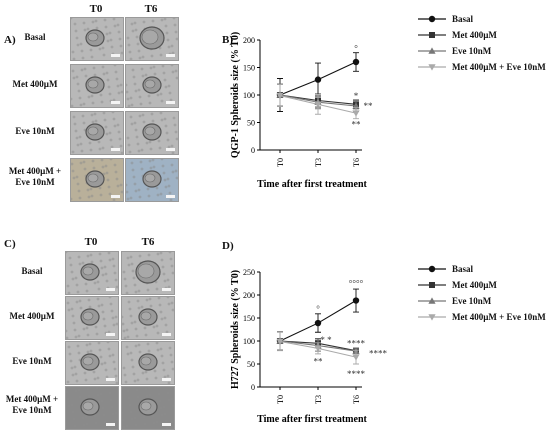 Image resolution: width=550 pixels, height=430 pixels. Describe the element at coordinates (152, 180) in the screenshot. I see `micrograph-a-3-t6` at that location.